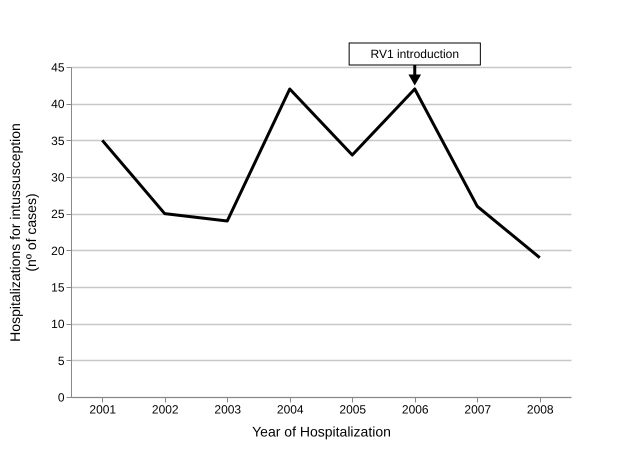 The height and width of the screenshot is (473, 625). Describe the element at coordinates (415, 409) in the screenshot. I see `x-tick-label: 2006` at that location.